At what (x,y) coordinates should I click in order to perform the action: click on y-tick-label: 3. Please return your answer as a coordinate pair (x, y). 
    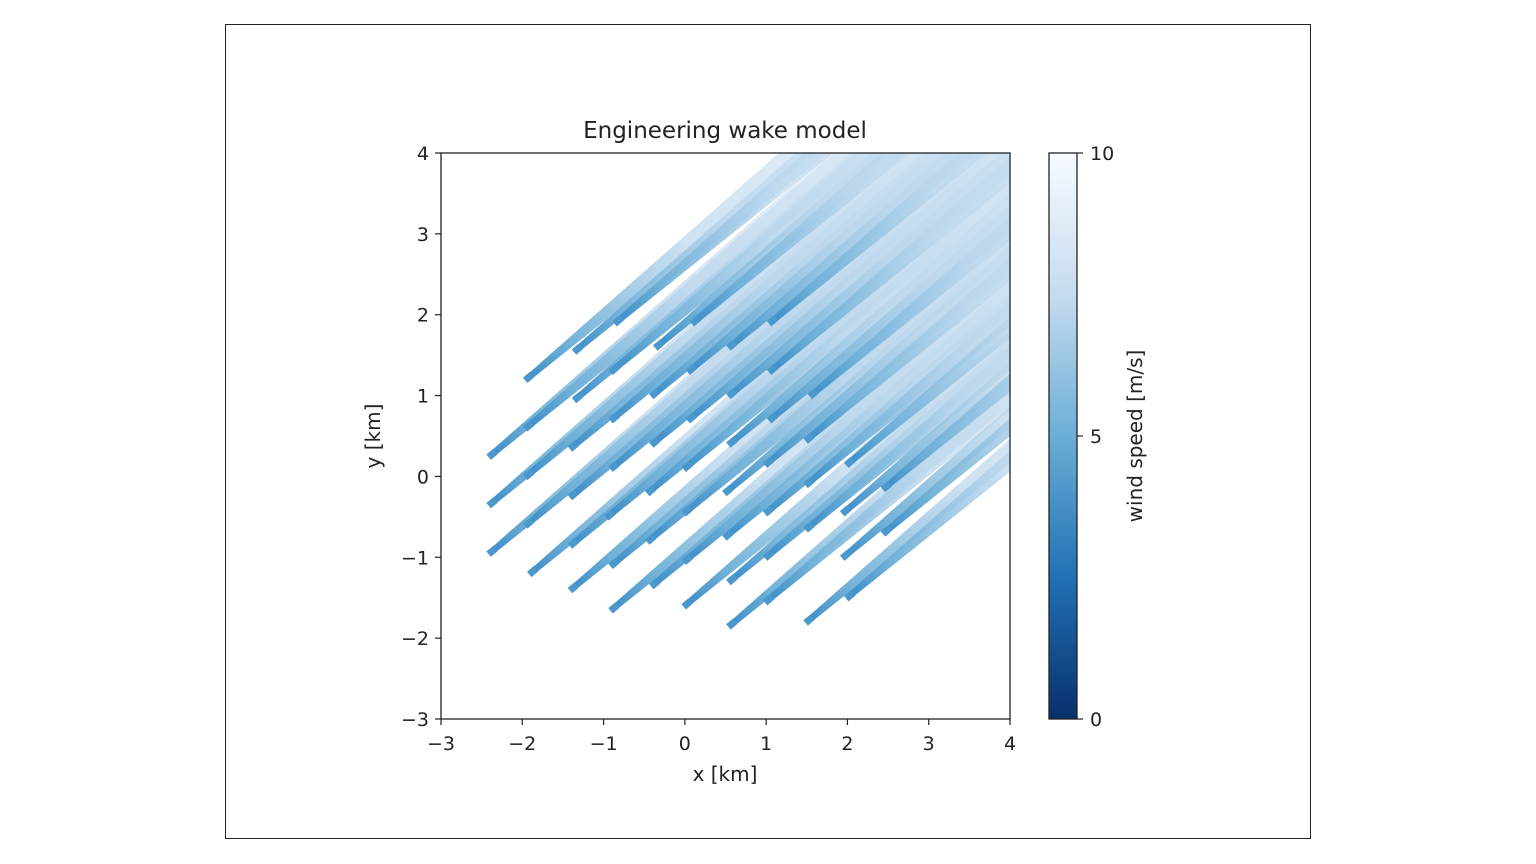
    Looking at the image, I should click on (423, 235).